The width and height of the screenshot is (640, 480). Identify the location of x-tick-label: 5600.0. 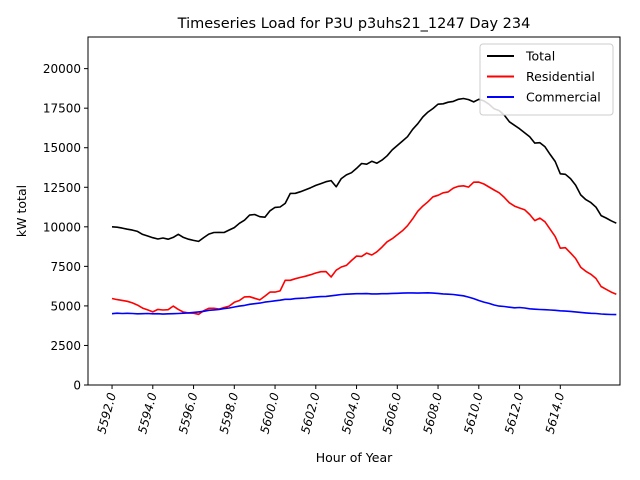
(270, 413).